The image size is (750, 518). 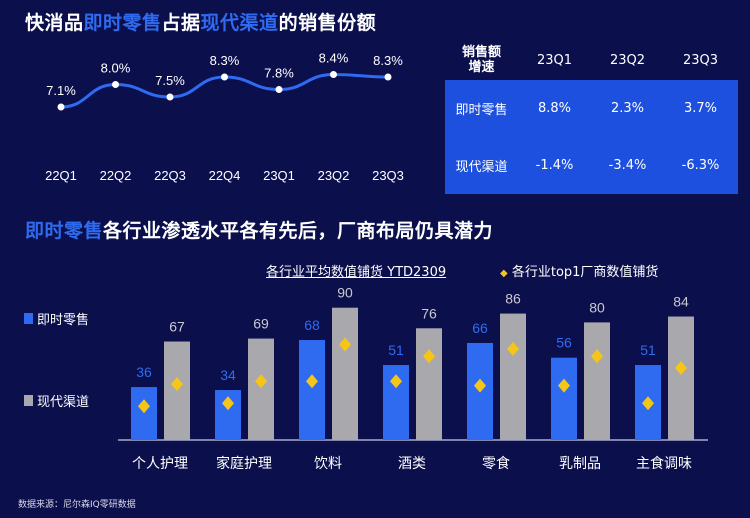 What do you see at coordinates (225, 175) in the screenshot?
I see `x-tick-label: 22Q4` at bounding box center [225, 175].